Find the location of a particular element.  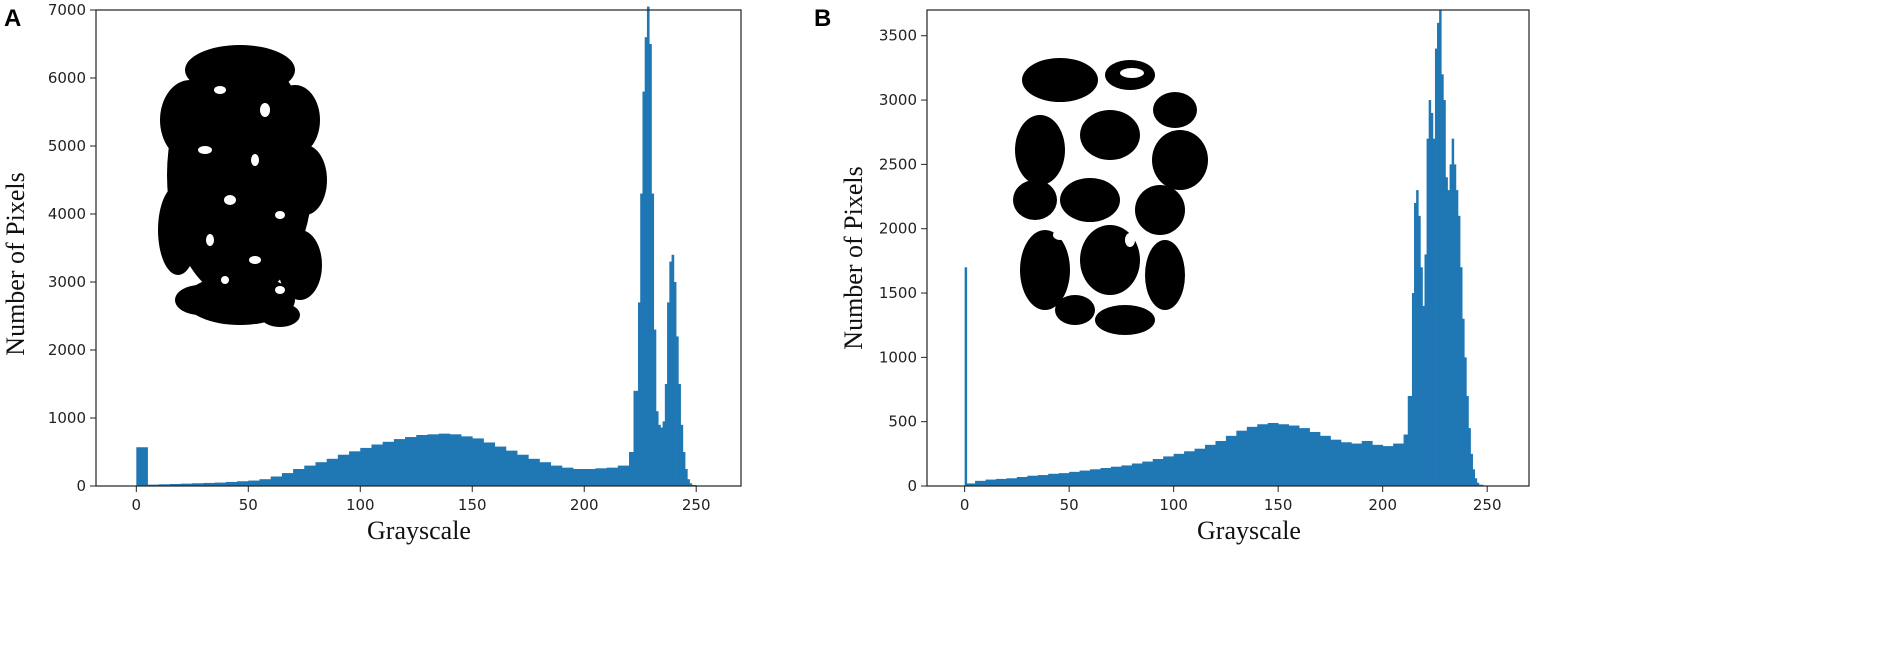

y-tick-label: 6000 is located at coordinates (67, 78).